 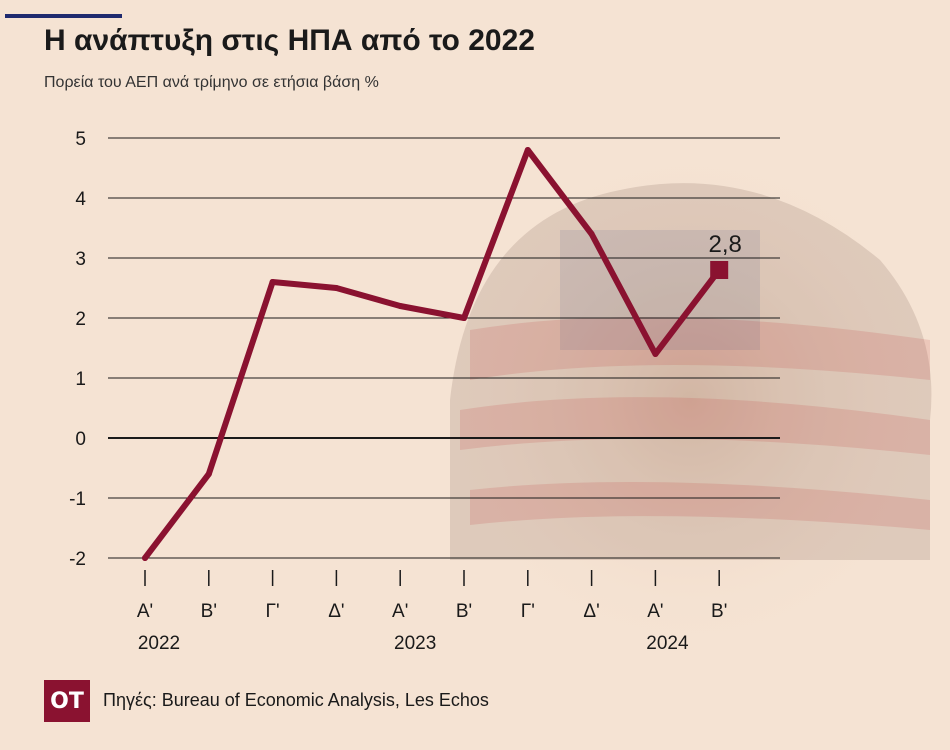 I want to click on y-tick-label: 1, so click(x=80, y=379).